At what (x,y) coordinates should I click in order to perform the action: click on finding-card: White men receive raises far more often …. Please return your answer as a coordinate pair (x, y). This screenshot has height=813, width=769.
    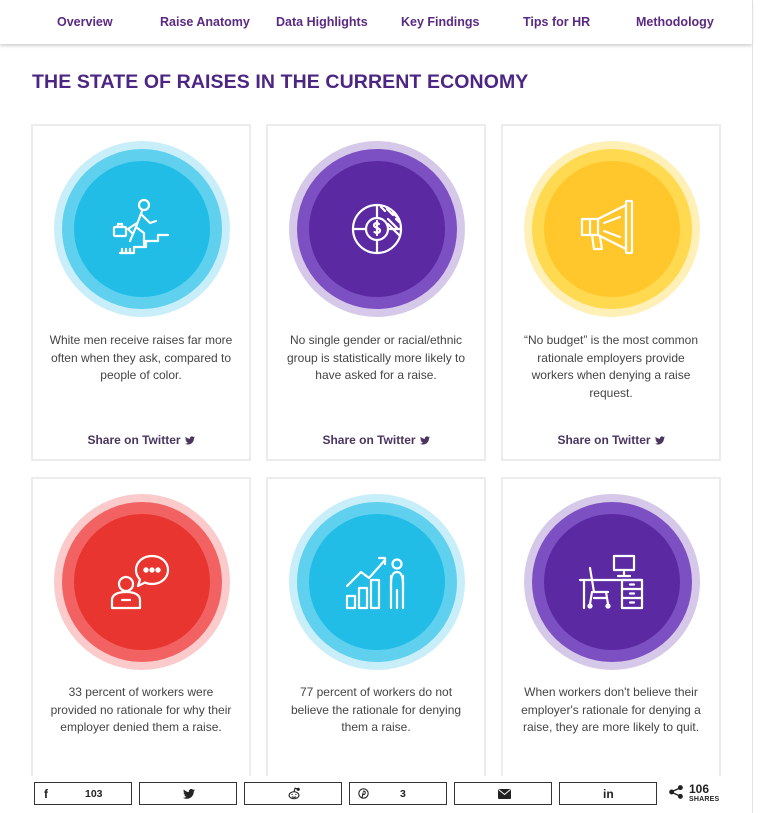
    Looking at the image, I should click on (141, 292).